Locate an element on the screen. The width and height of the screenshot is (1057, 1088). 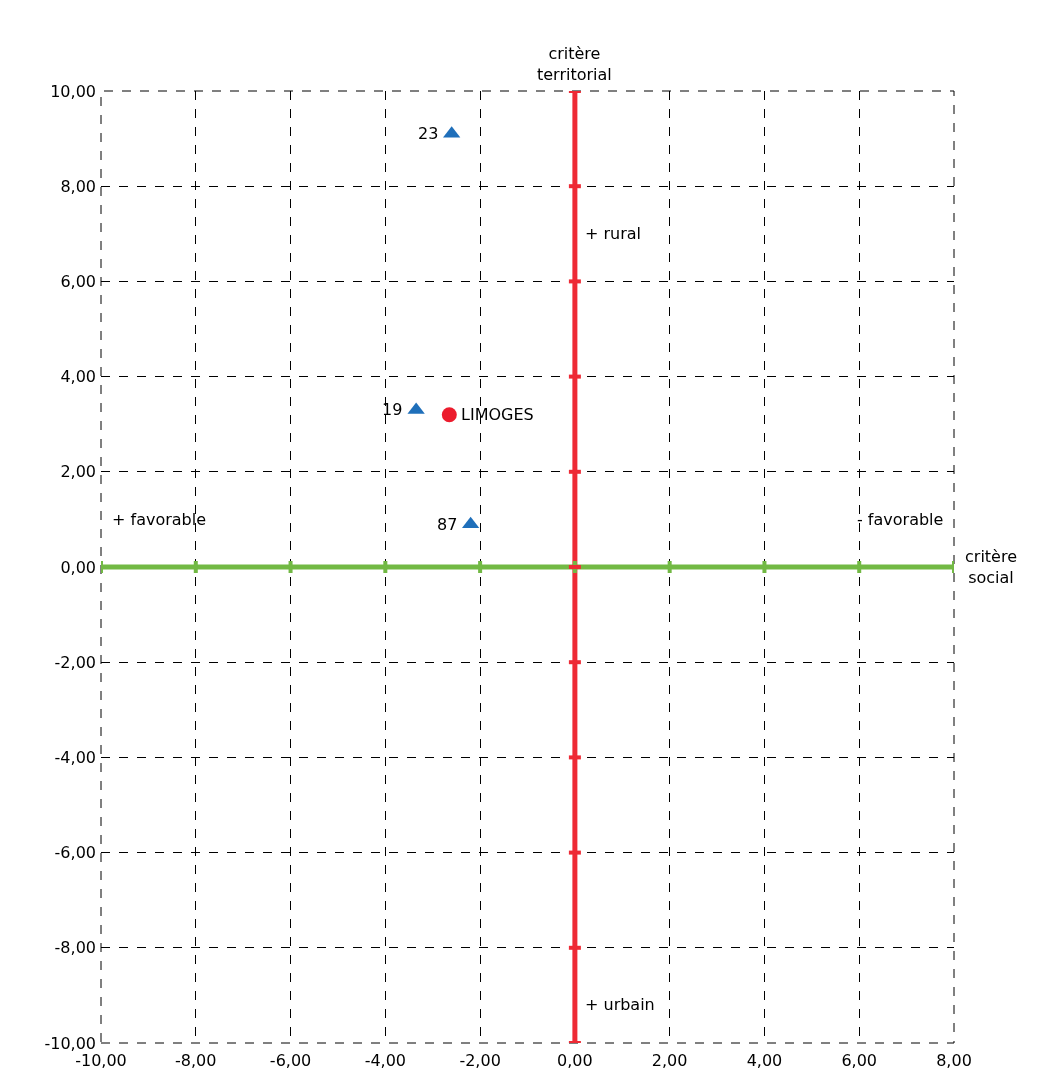
y-tick-label: 10,00 is located at coordinates (73, 91).